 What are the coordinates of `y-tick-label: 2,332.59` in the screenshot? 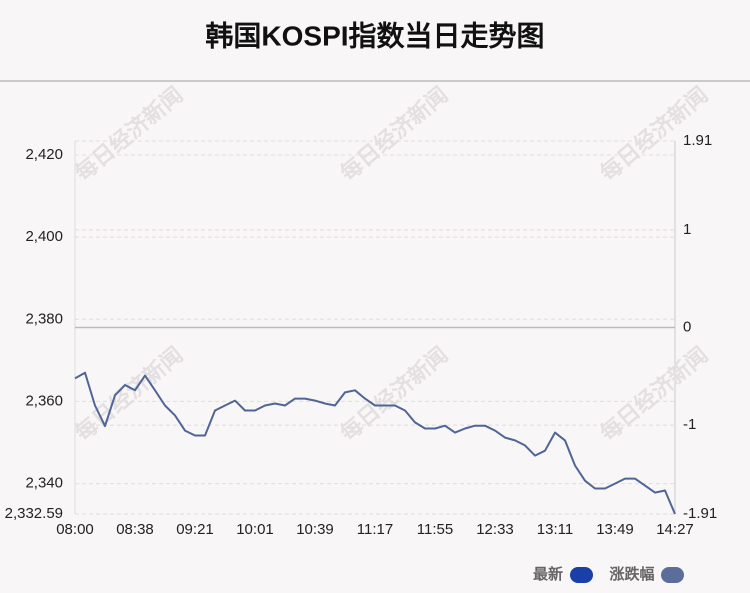 It's located at (34, 513).